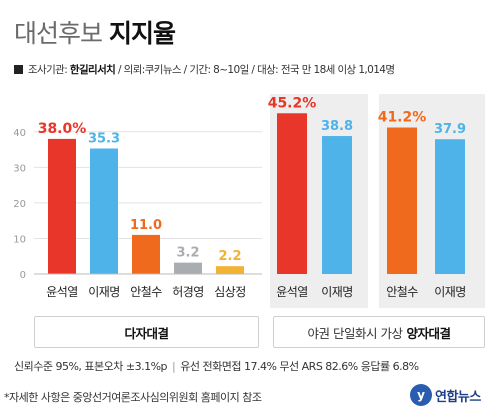  I want to click on y-tick-label: 0, so click(23, 275).